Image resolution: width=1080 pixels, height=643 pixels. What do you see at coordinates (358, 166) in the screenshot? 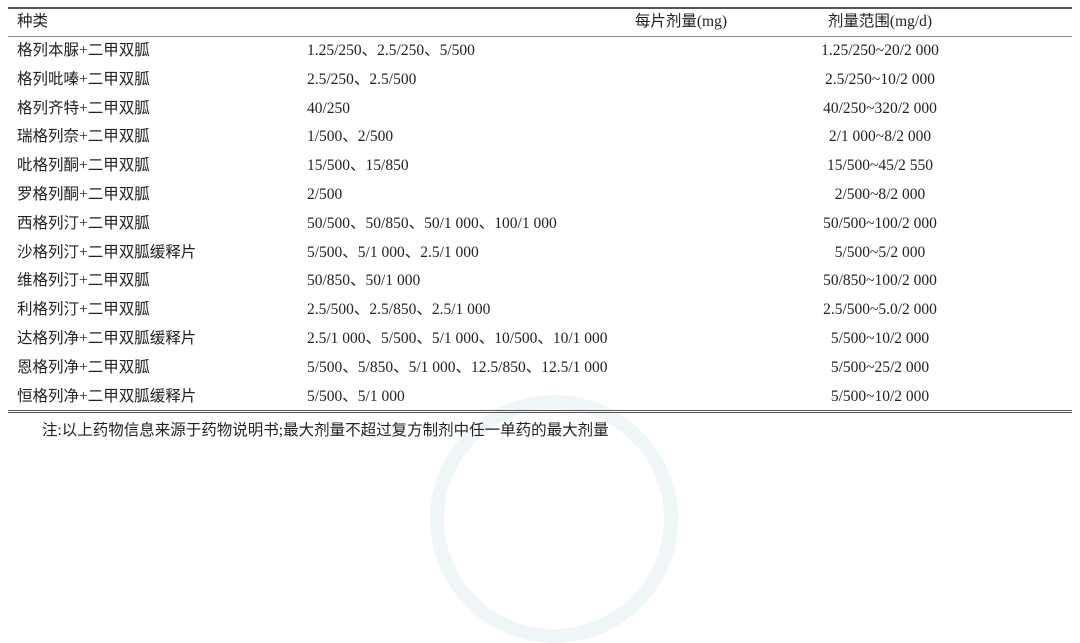
I see `cell-dose-per-tablet: 15/500、15/850` at bounding box center [358, 166].